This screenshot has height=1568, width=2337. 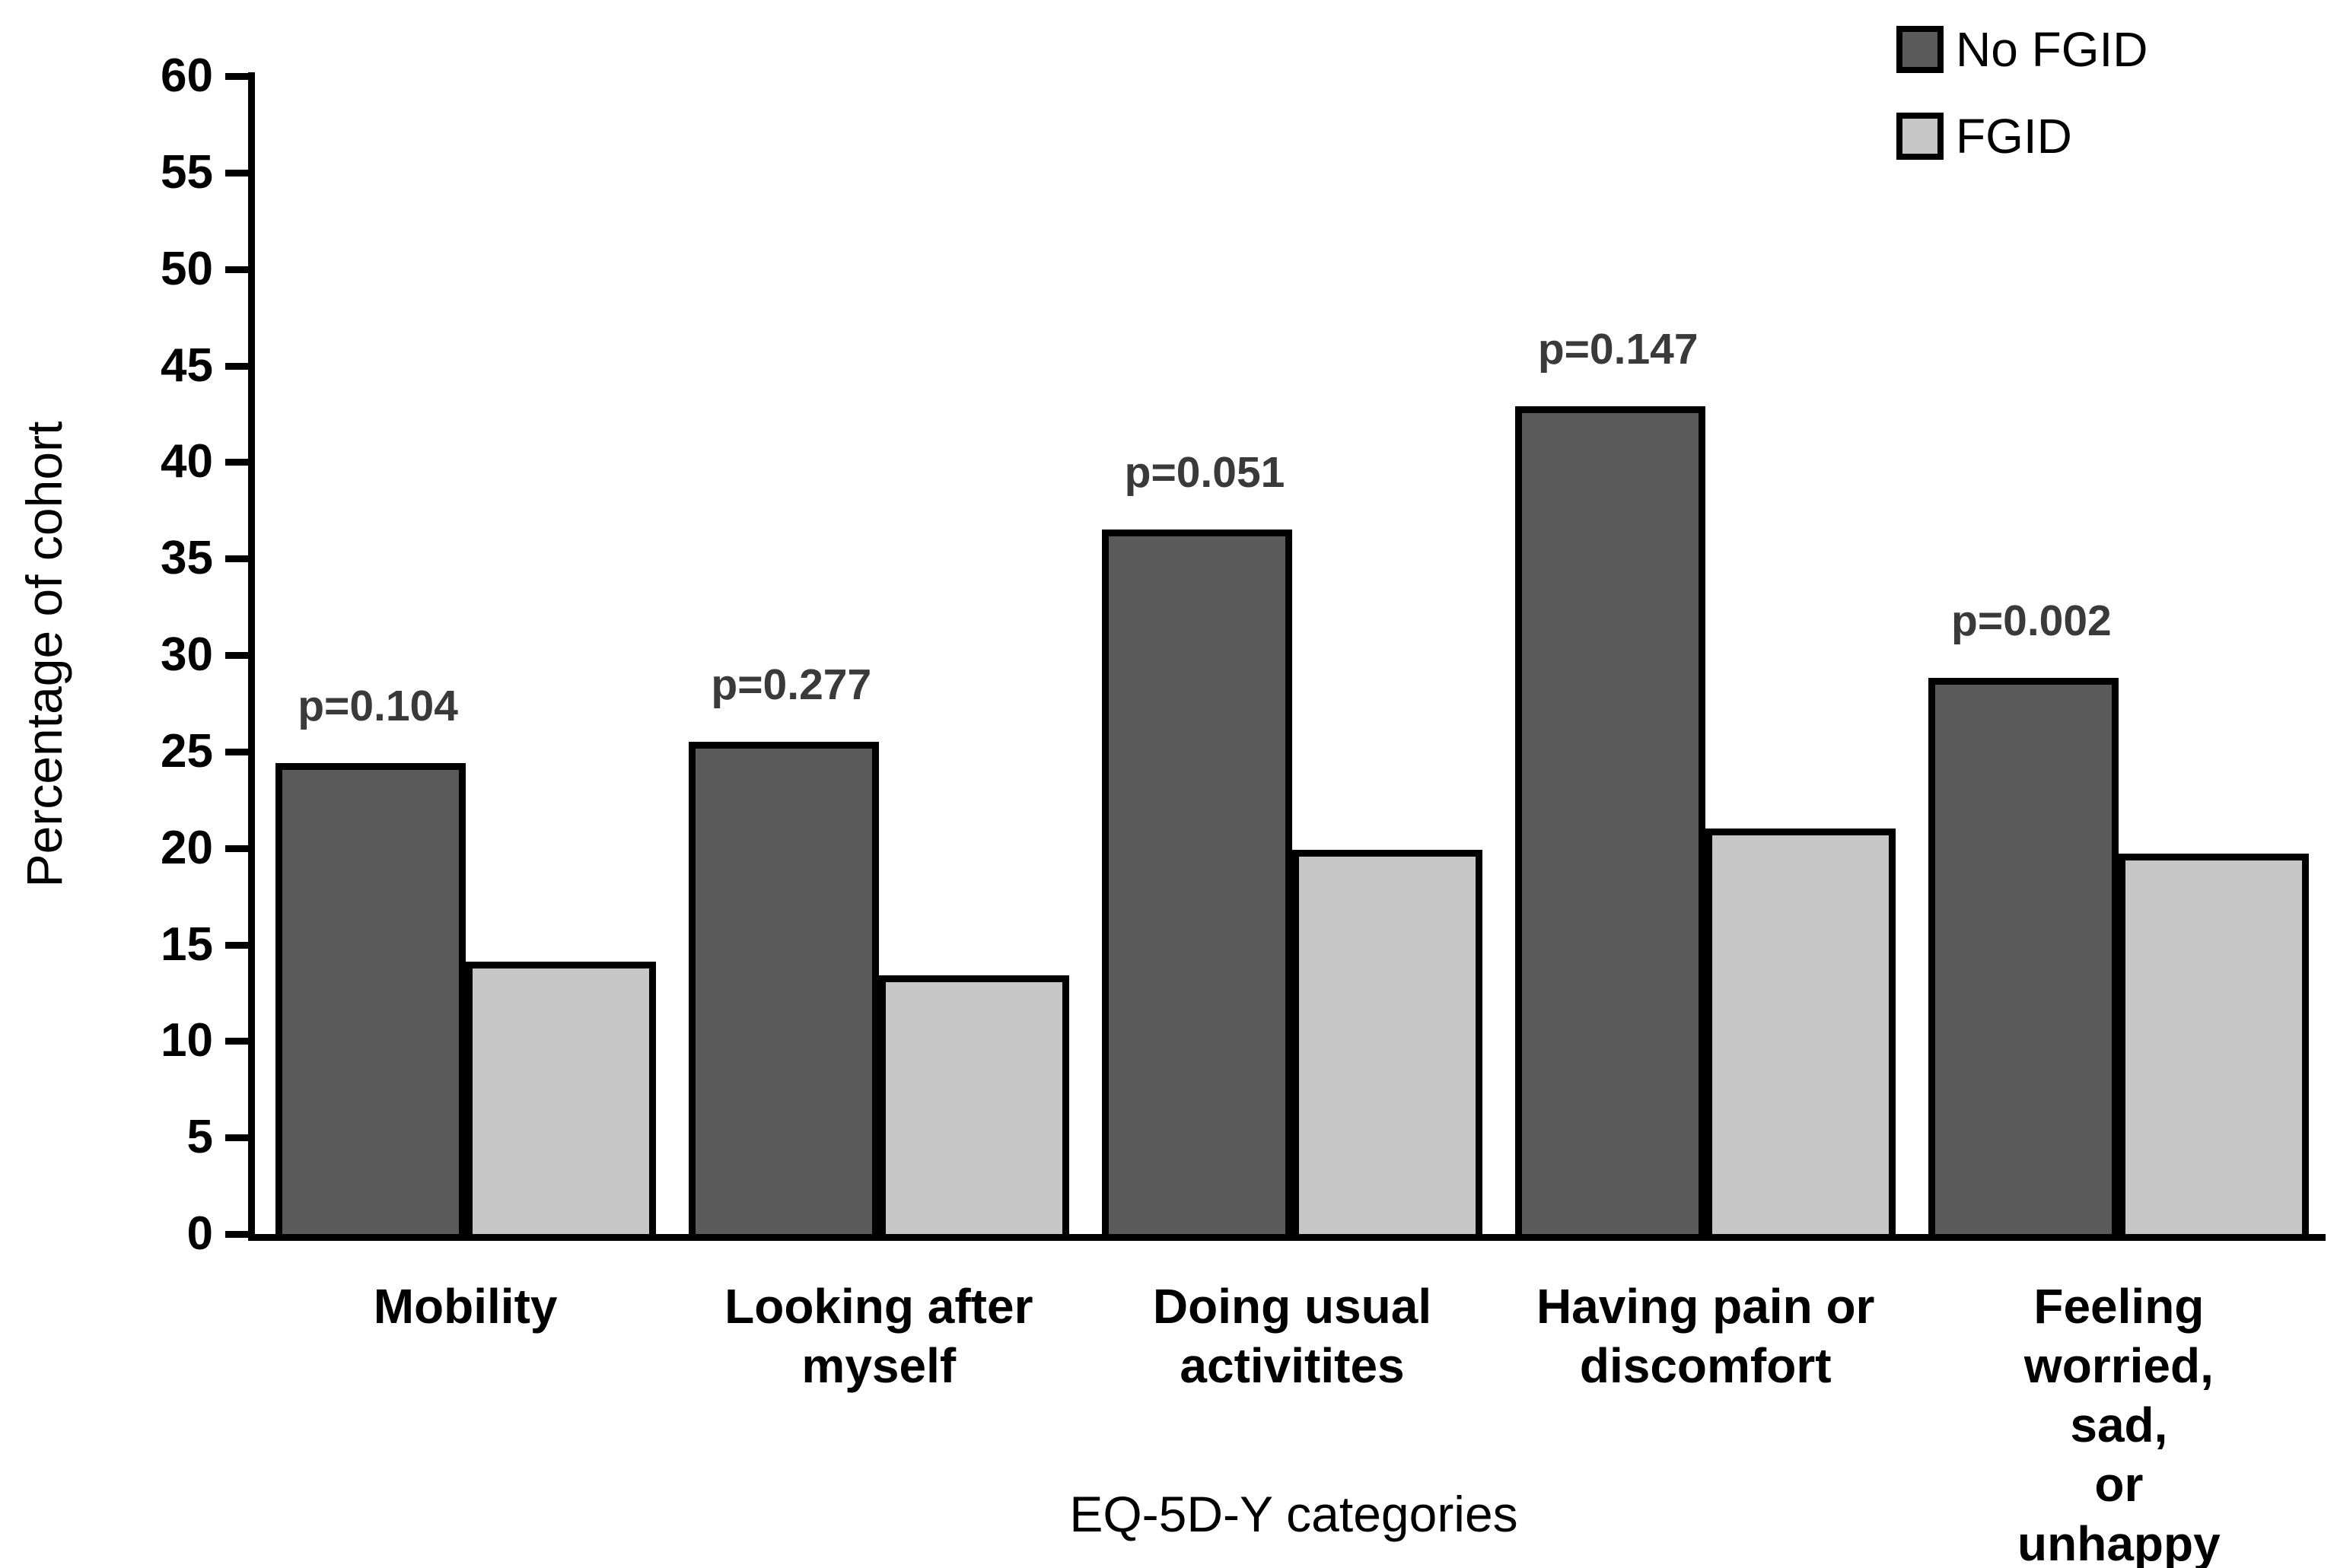 What do you see at coordinates (1705, 1336) in the screenshot?
I see `category-label: Having pain or discomfort` at bounding box center [1705, 1336].